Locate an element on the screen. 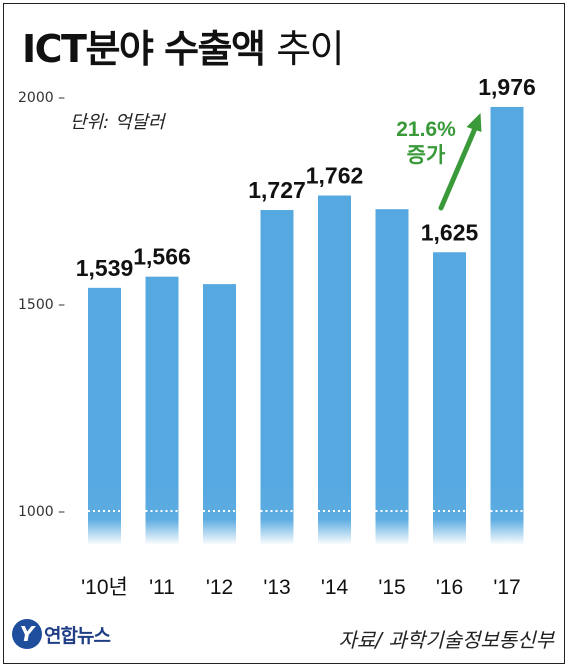 The width and height of the screenshot is (570, 669). x-tick-label: '17 is located at coordinates (506, 587).